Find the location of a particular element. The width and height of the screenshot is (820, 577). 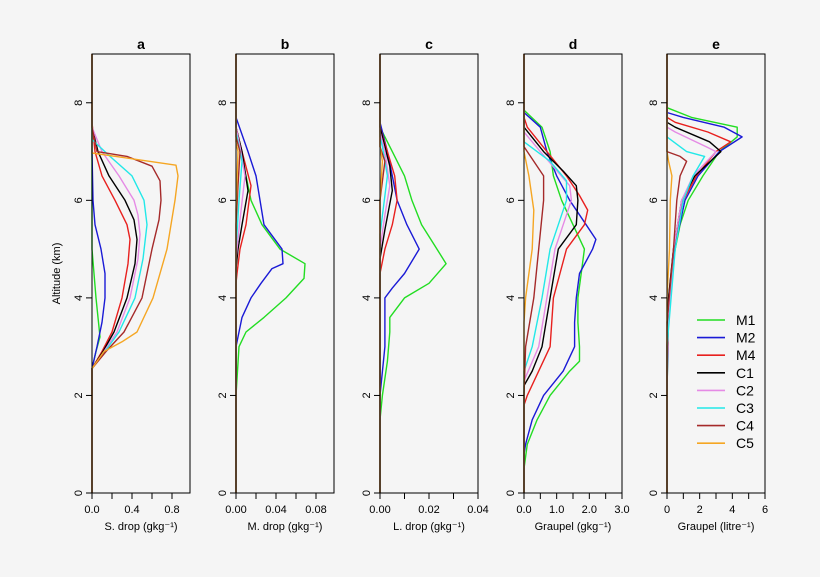

panel-title: e is located at coordinates (716, 44).